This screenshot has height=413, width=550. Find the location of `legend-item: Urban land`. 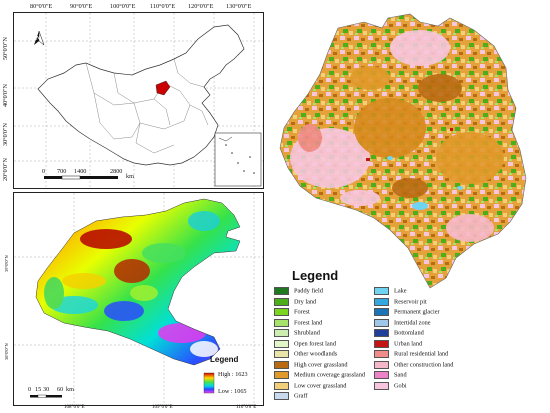

legend-item: Urban land is located at coordinates (398, 343).